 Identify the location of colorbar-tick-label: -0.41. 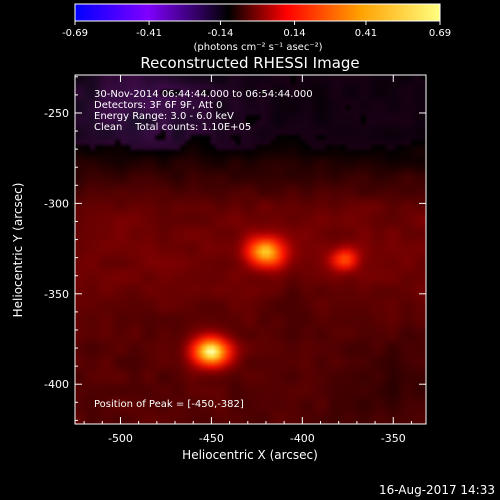
(149, 33).